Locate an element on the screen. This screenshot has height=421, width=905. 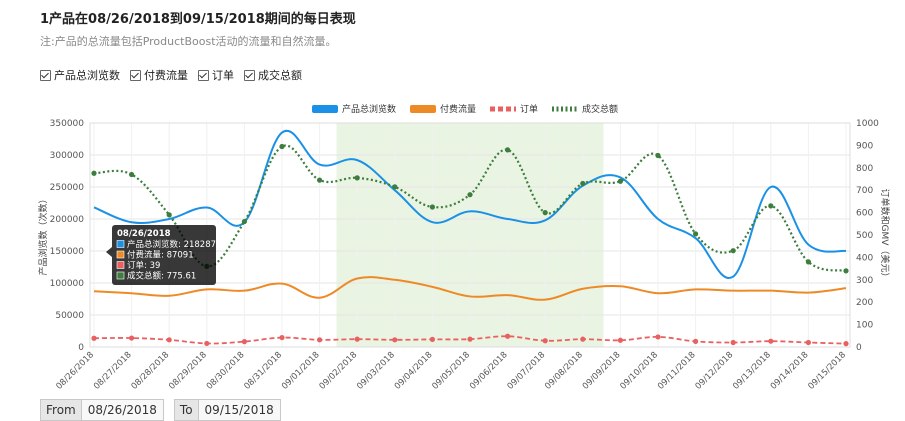
x-tick-label: 08/28/2018 is located at coordinates (151, 371).